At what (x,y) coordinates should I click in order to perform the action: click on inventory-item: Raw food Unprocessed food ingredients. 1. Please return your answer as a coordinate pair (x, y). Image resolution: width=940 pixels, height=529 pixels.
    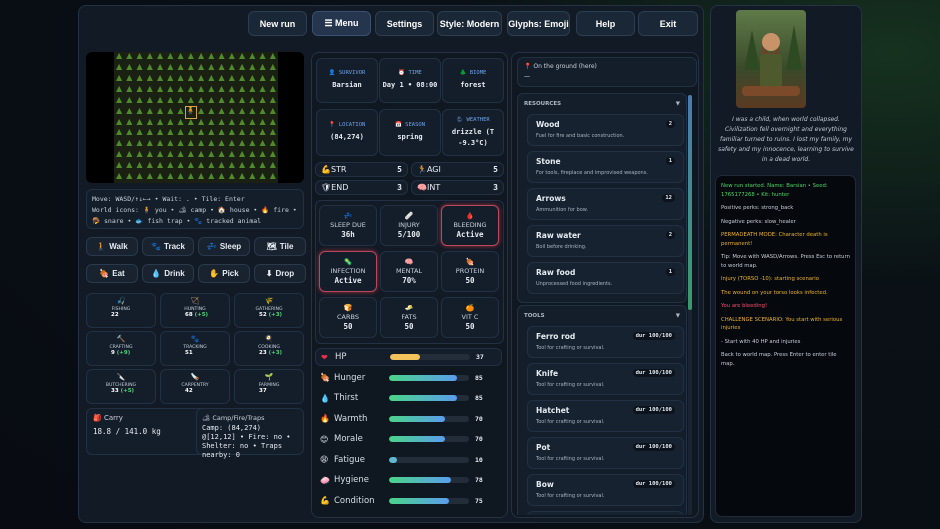
    Looking at the image, I should click on (605, 278).